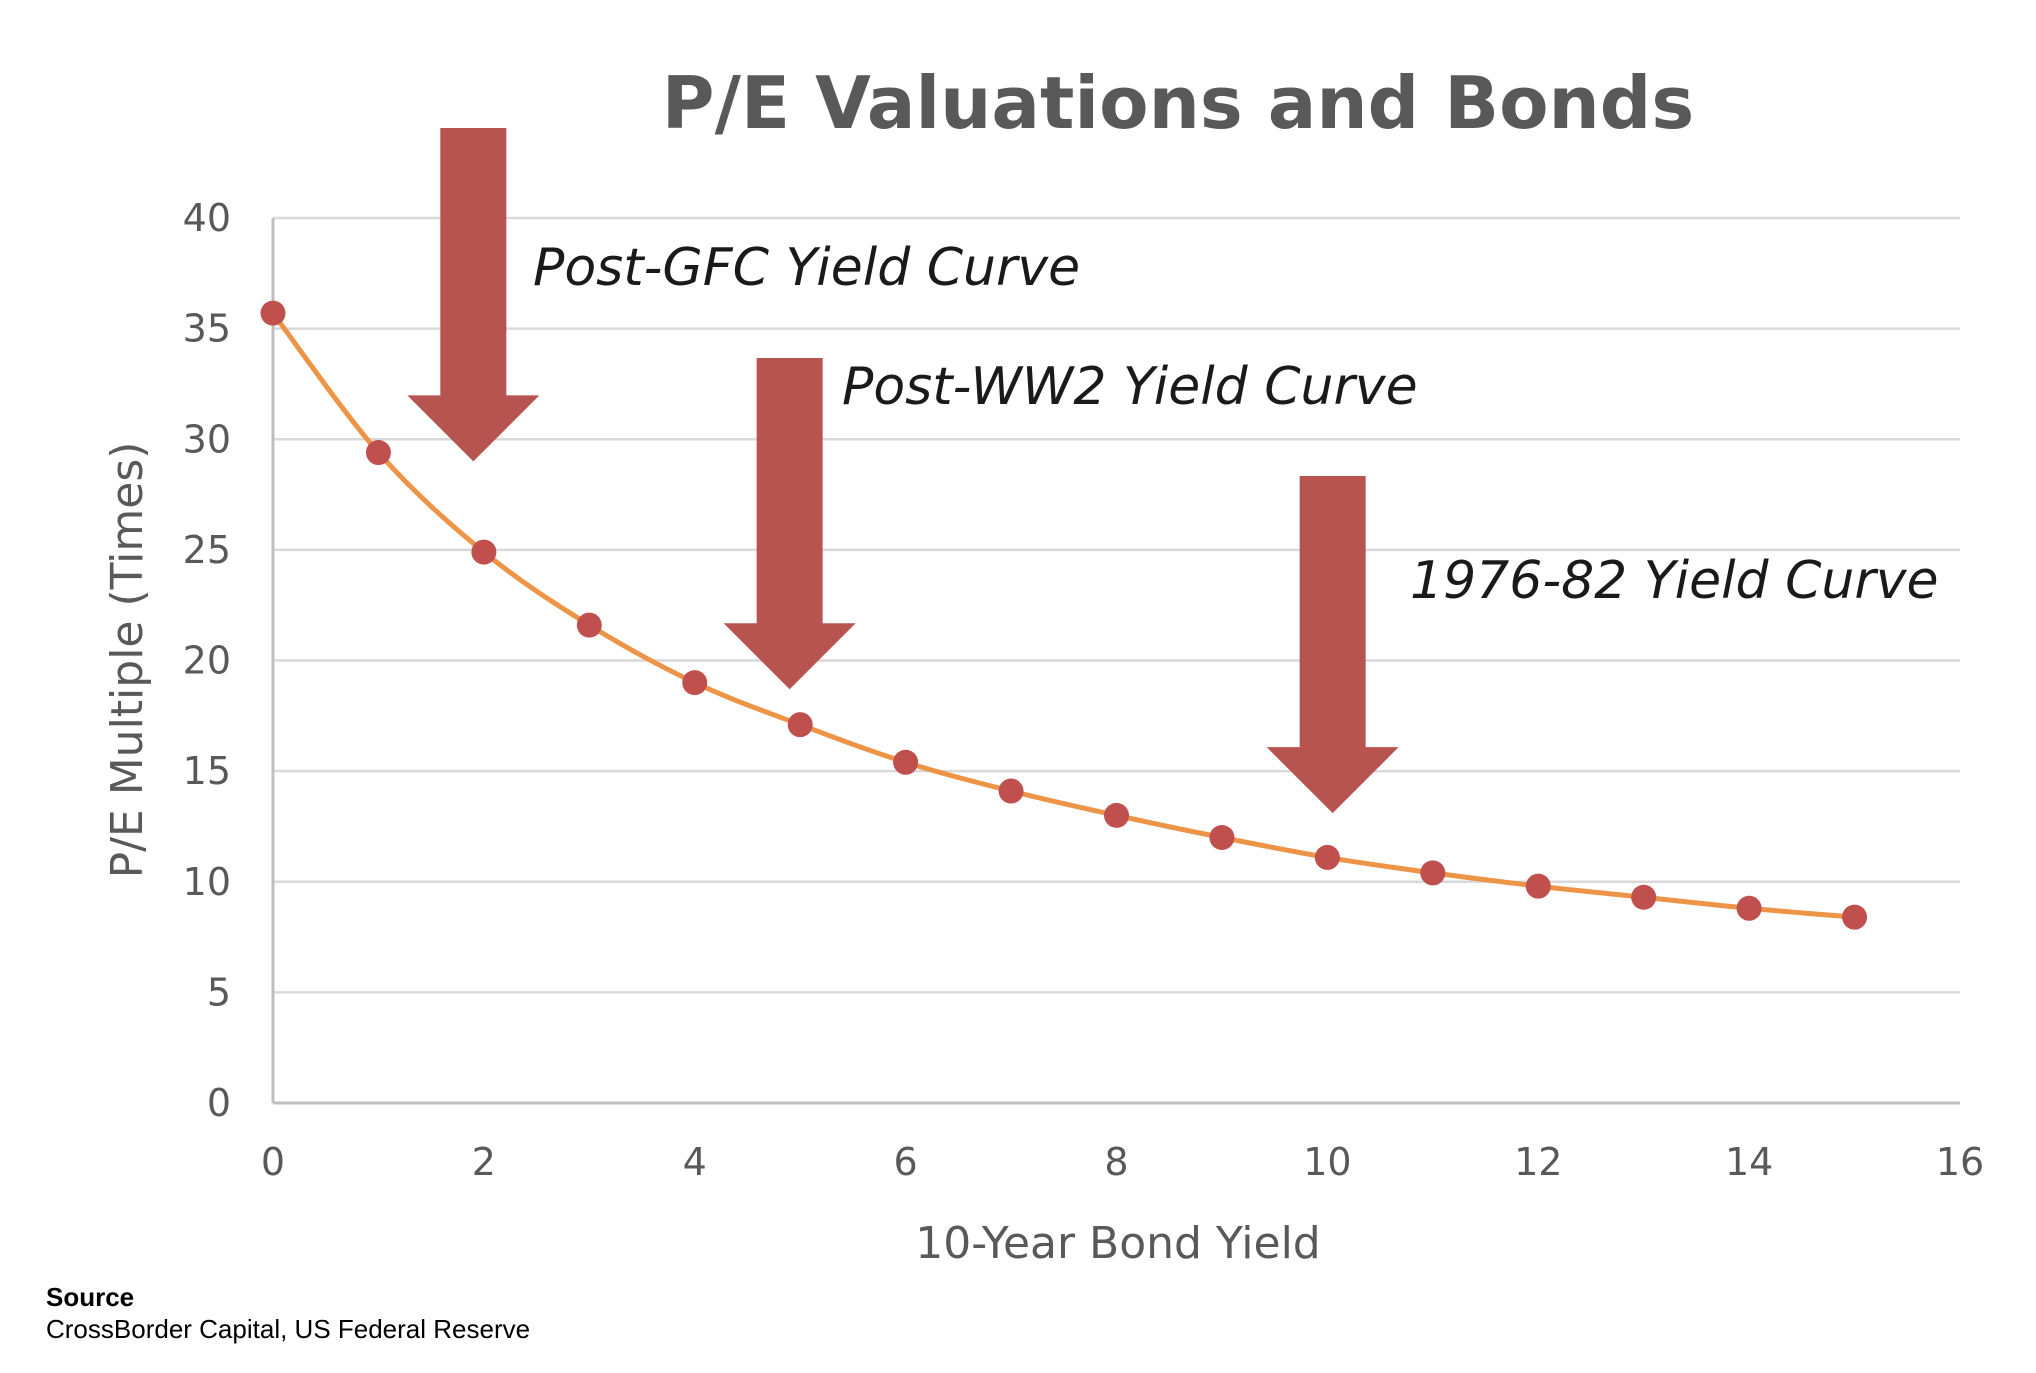  Describe the element at coordinates (207, 771) in the screenshot. I see `y-tick-label-15: 15` at that location.